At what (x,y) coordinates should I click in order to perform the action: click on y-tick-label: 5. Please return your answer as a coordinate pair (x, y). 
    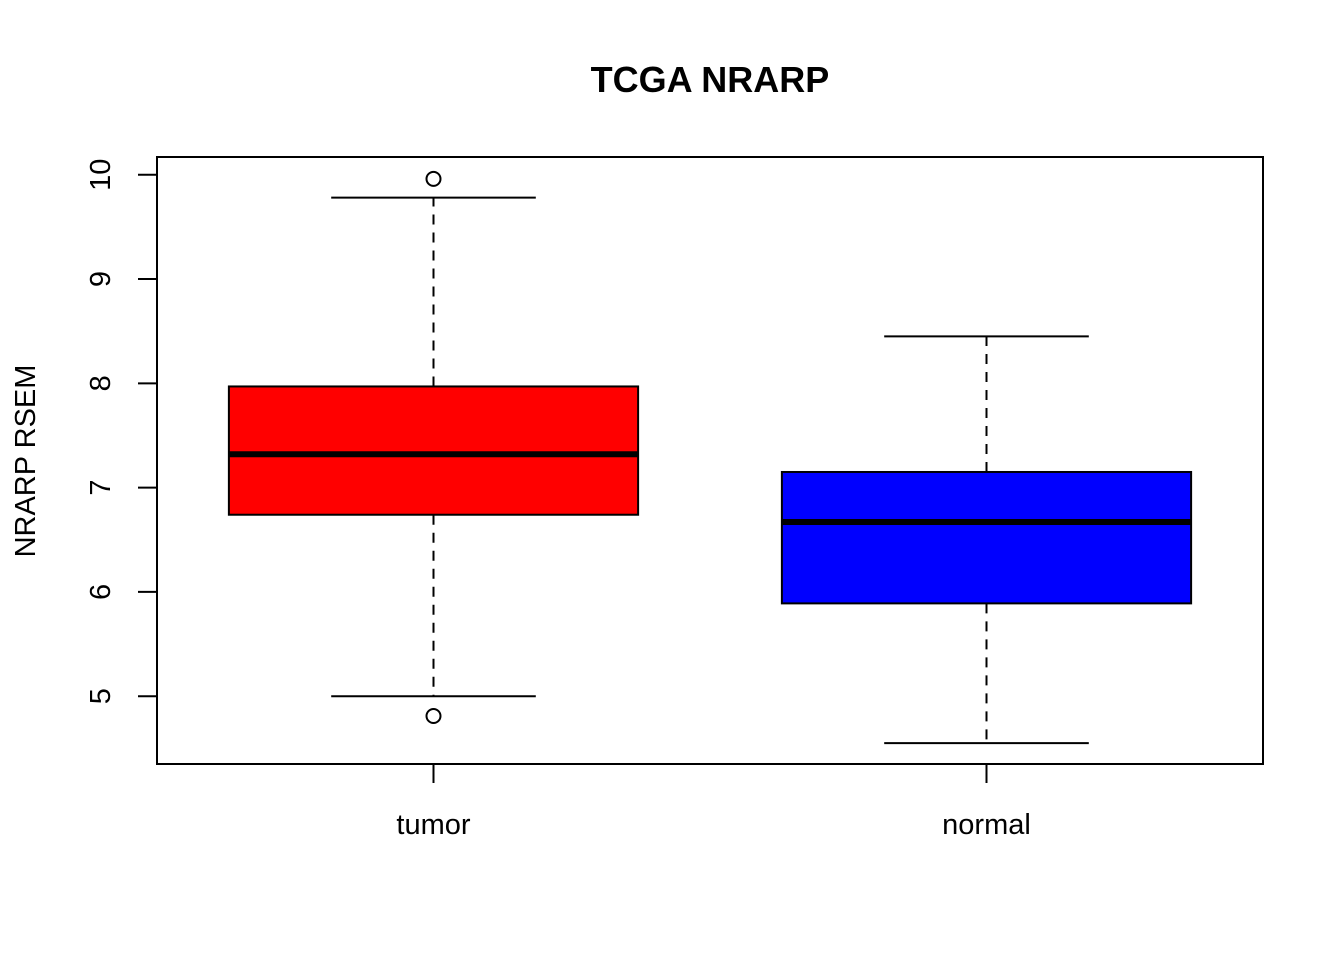
    Looking at the image, I should click on (101, 696).